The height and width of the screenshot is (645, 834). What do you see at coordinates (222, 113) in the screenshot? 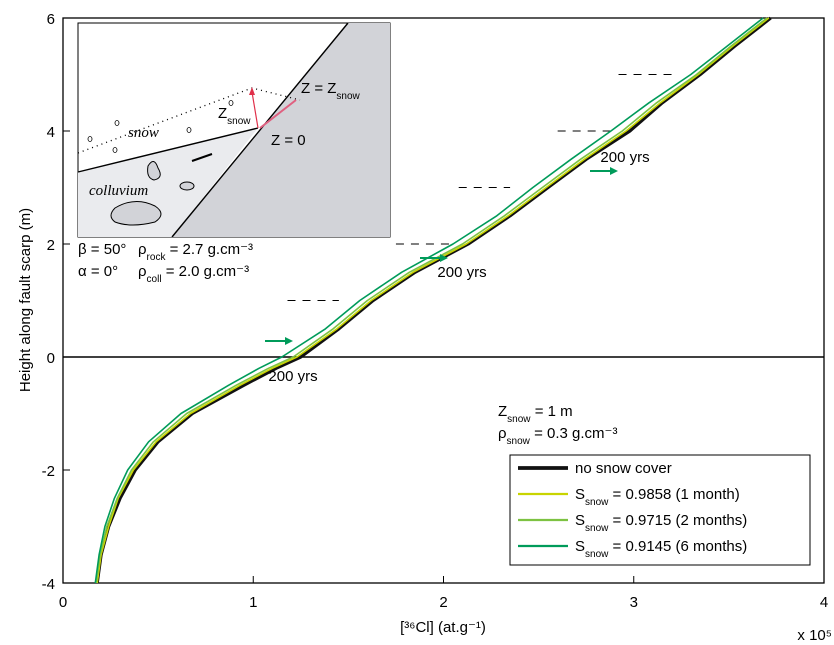
I see `inset-label-part: Z` at bounding box center [222, 113].